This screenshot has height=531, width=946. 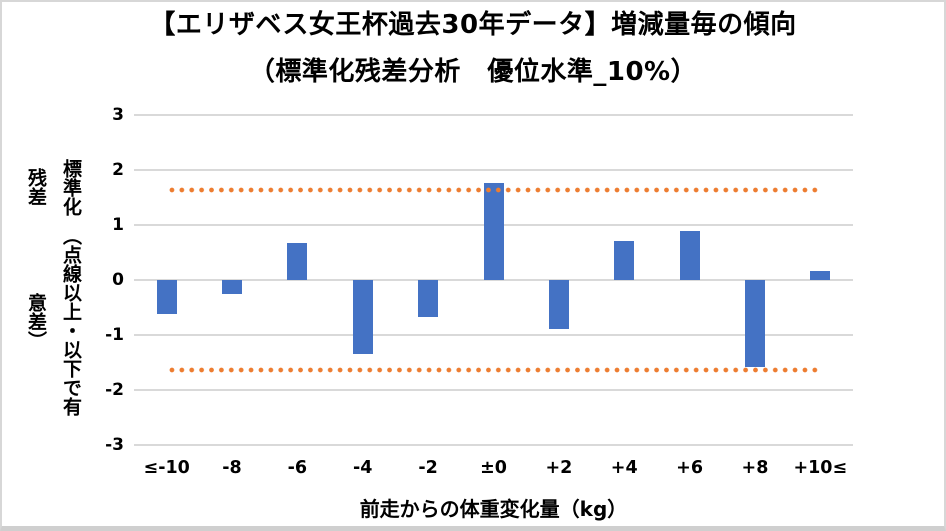 What do you see at coordinates (493, 370) in the screenshot?
I see `significance-line-lower` at bounding box center [493, 370].